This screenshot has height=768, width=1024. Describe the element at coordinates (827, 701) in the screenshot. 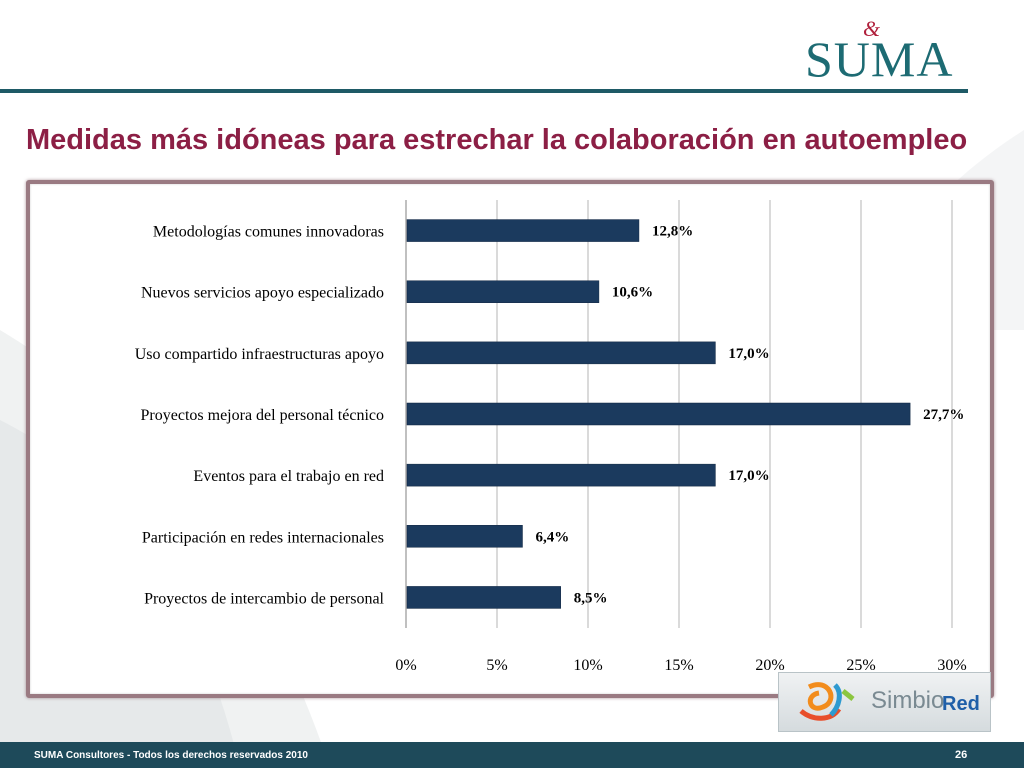

I see `simbiored-logo-icon` at that location.